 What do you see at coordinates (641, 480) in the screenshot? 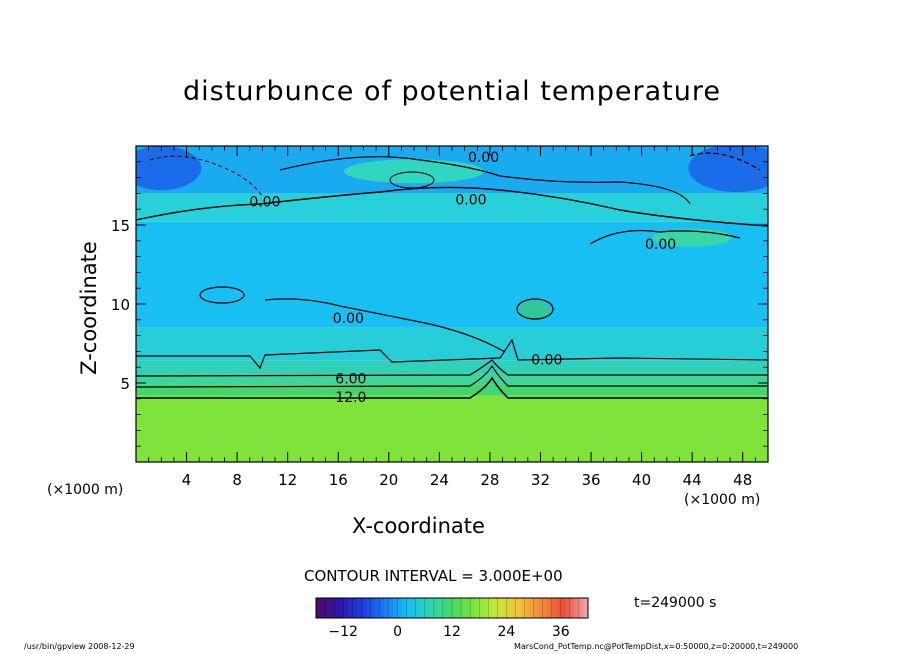
I see `x-tick-label: 40` at bounding box center [641, 480].